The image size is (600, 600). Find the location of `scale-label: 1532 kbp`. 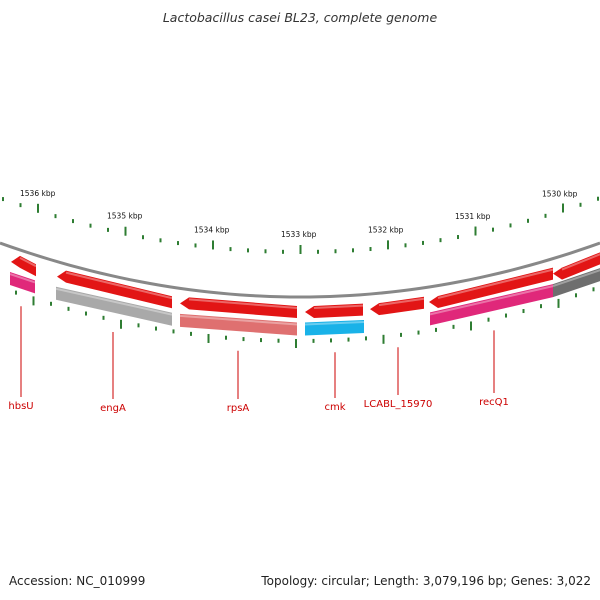

scale-label: 1532 kbp is located at coordinates (386, 230).